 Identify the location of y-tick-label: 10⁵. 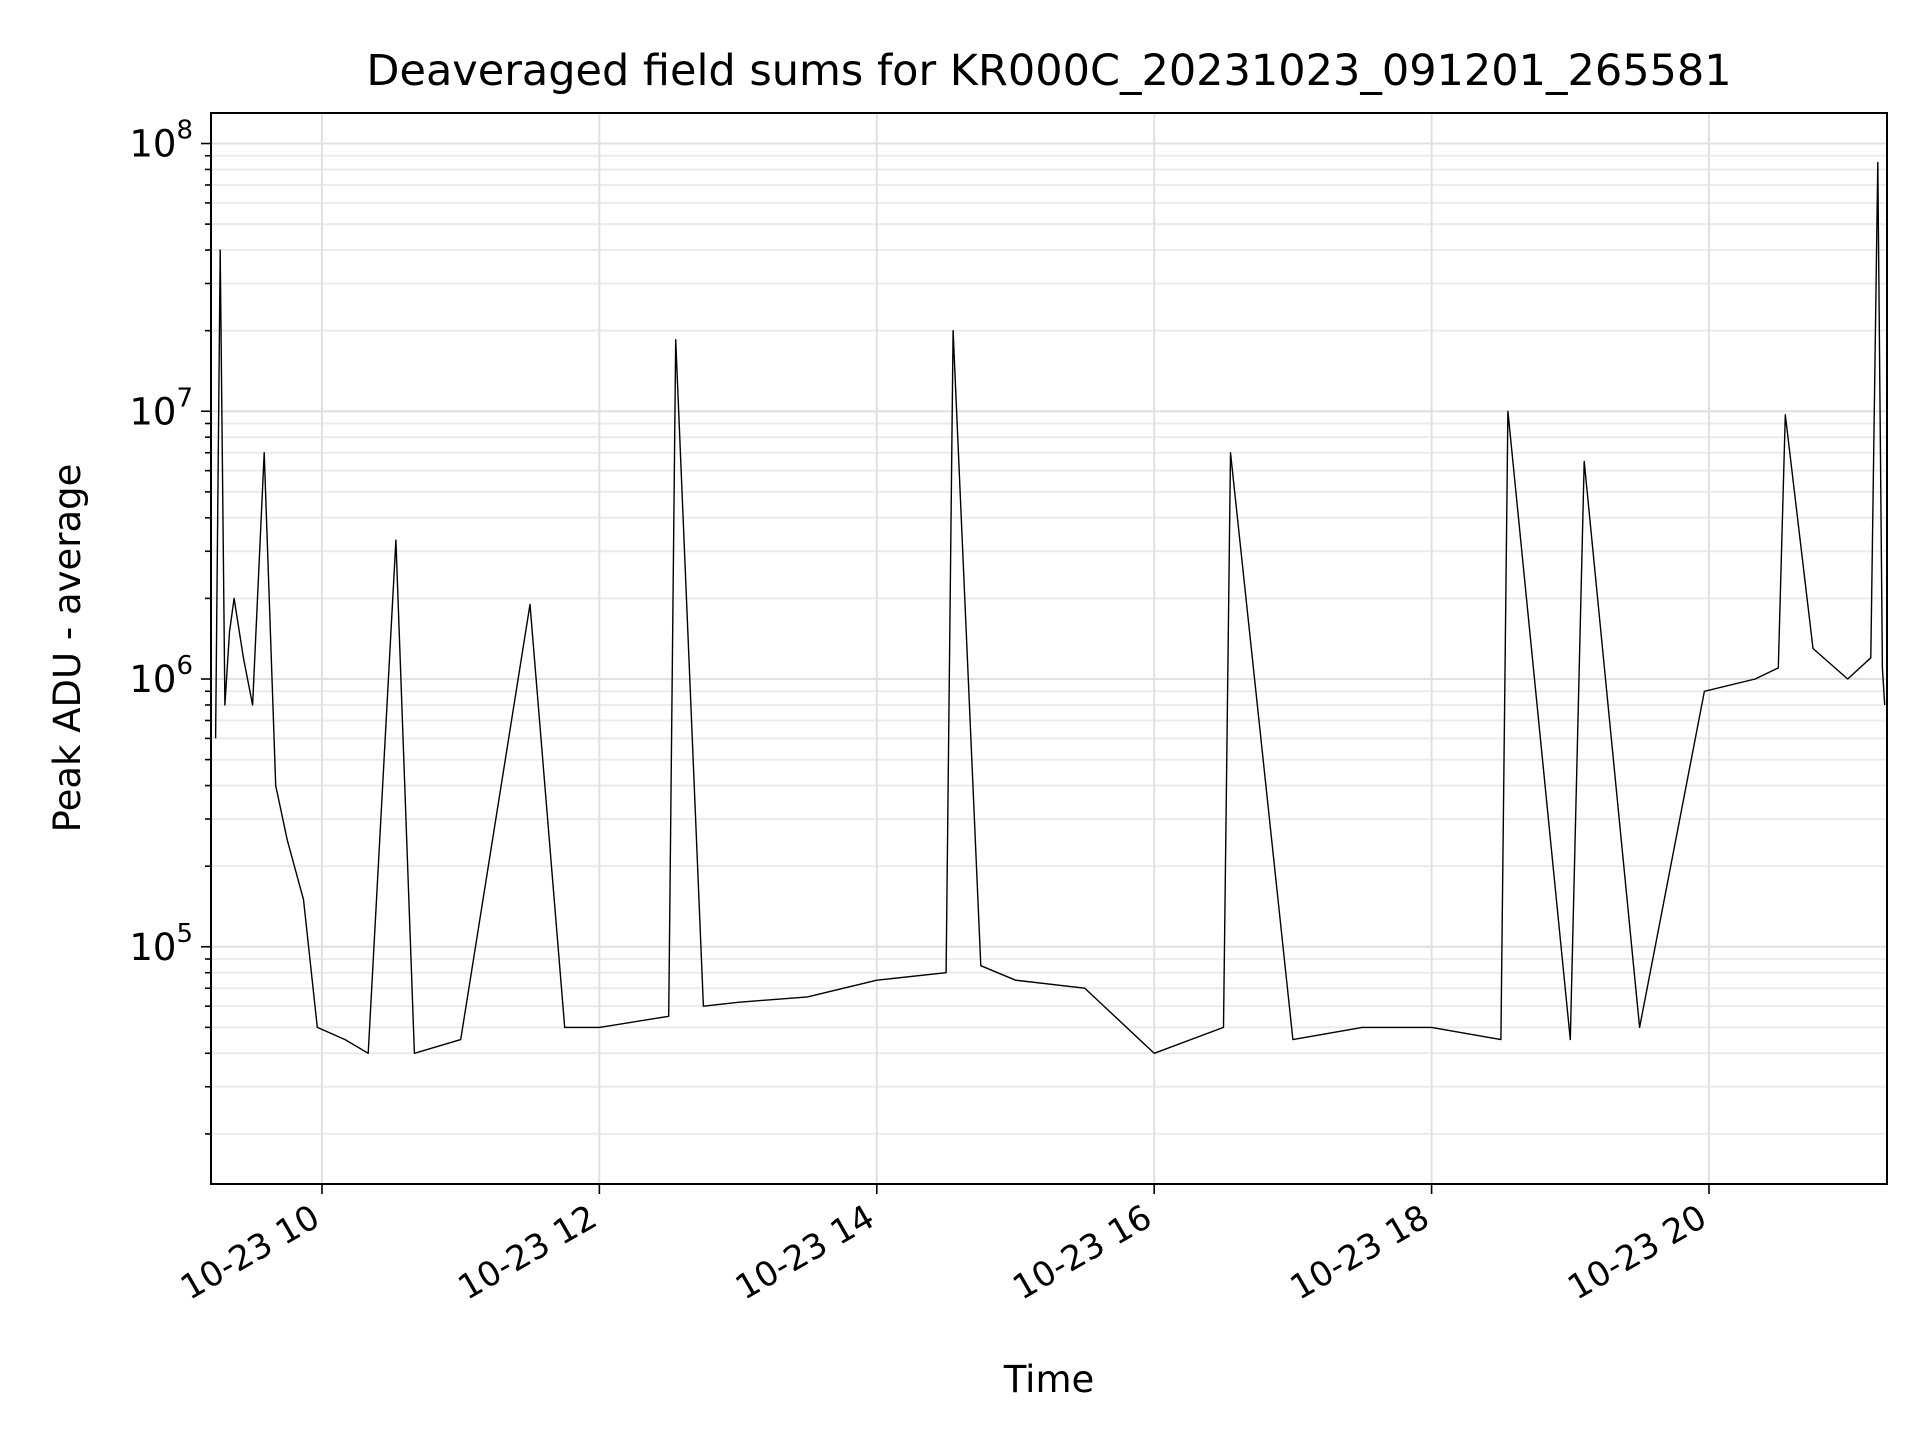
(161, 944).